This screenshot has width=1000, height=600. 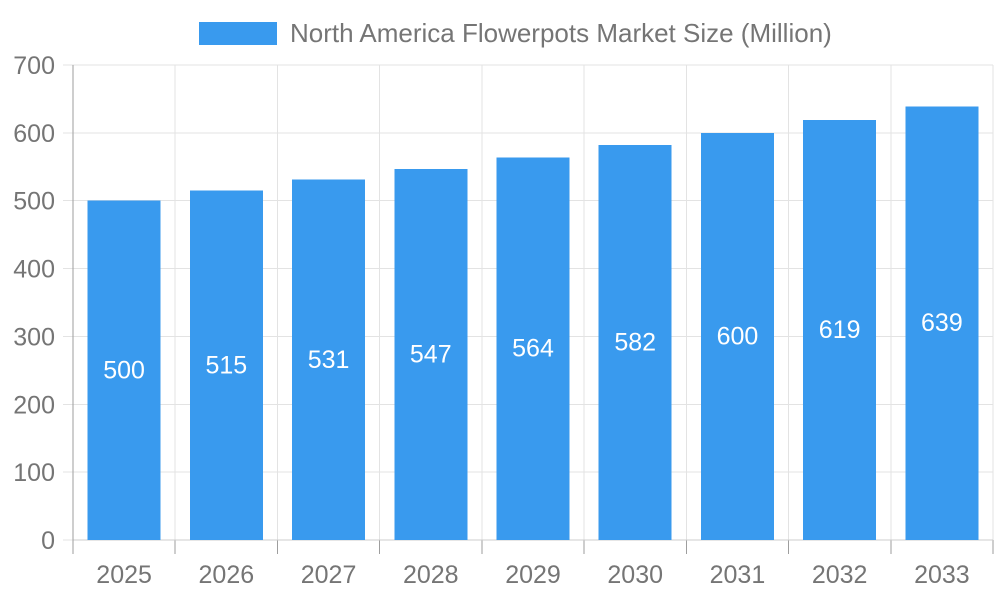 I want to click on x-tick-label: 2026, so click(x=227, y=575).